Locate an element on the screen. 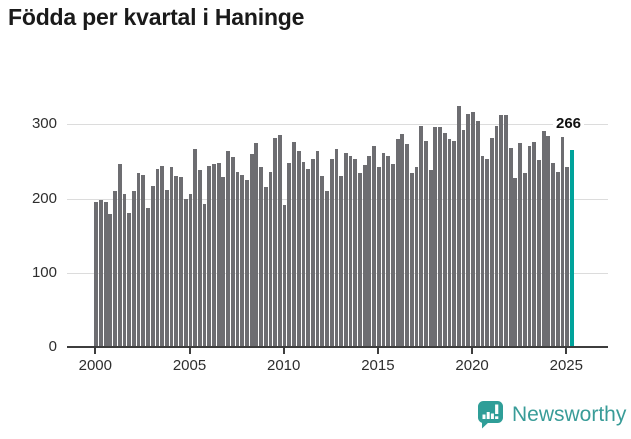 This screenshot has height=439, width=631. gridline is located at coordinates (337, 125).